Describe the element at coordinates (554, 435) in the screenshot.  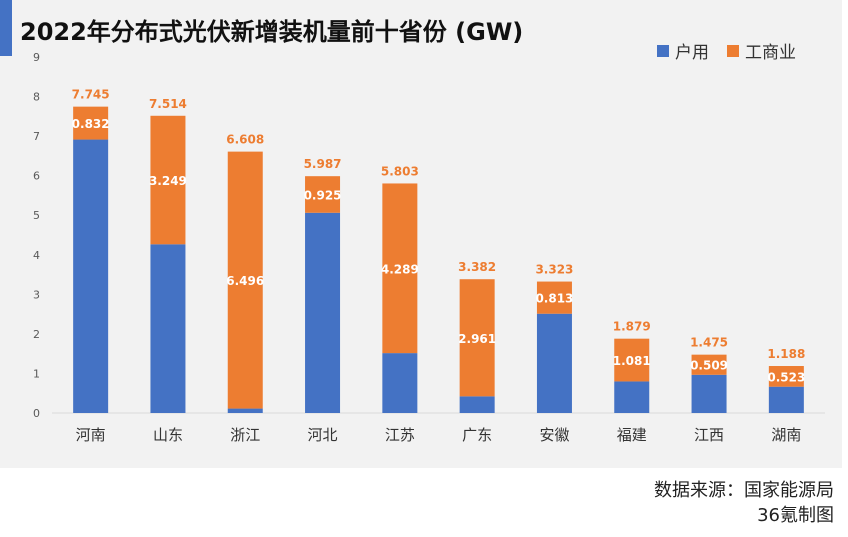
I see `x-category-label: 安徽` at that location.